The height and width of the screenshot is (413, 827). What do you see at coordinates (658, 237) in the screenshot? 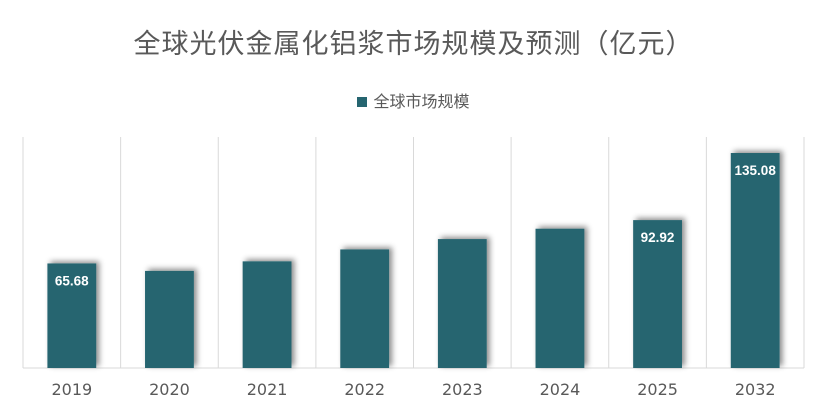
I see `data-label-2025: 92.92` at bounding box center [658, 237].